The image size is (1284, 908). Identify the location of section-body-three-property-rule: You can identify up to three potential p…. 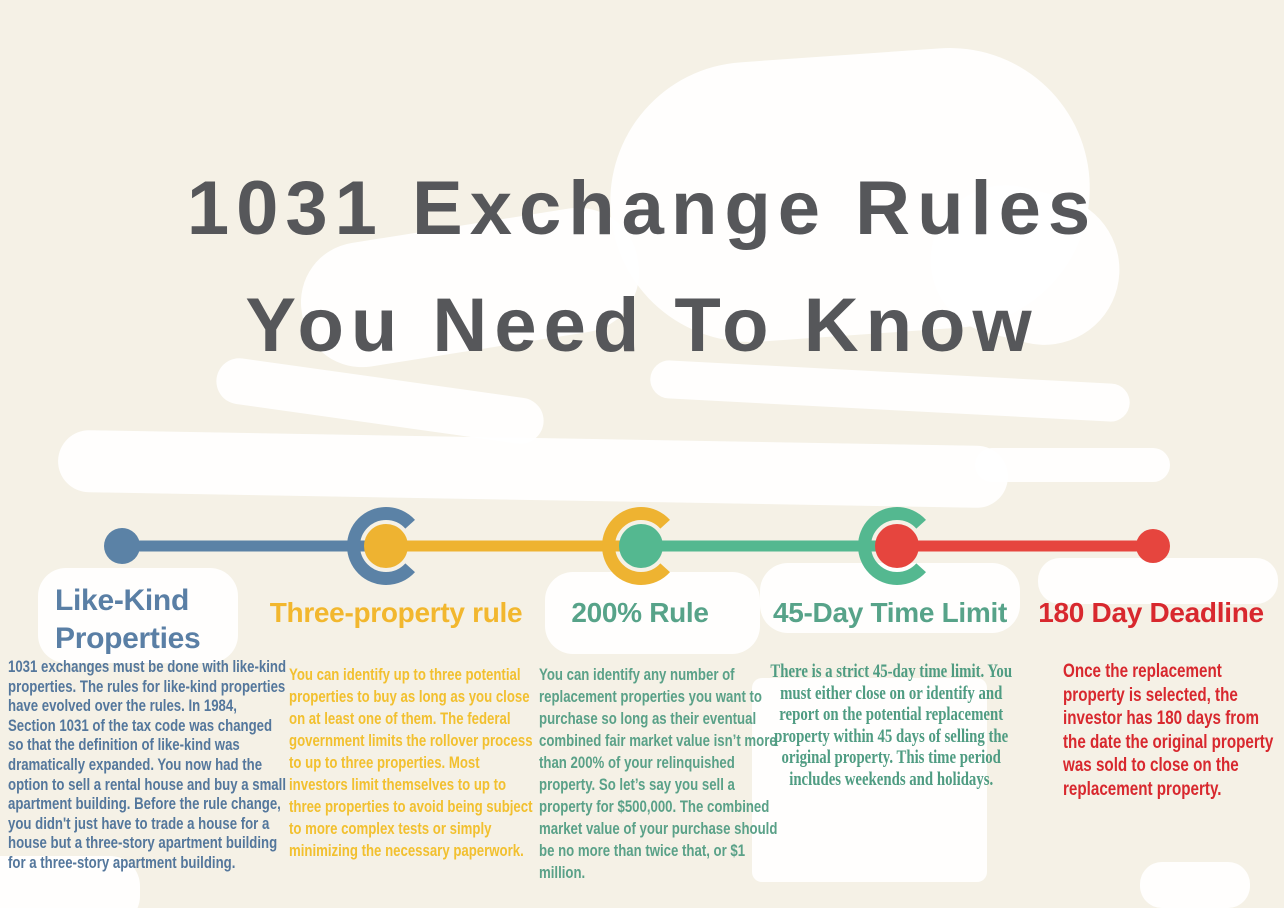
(411, 763).